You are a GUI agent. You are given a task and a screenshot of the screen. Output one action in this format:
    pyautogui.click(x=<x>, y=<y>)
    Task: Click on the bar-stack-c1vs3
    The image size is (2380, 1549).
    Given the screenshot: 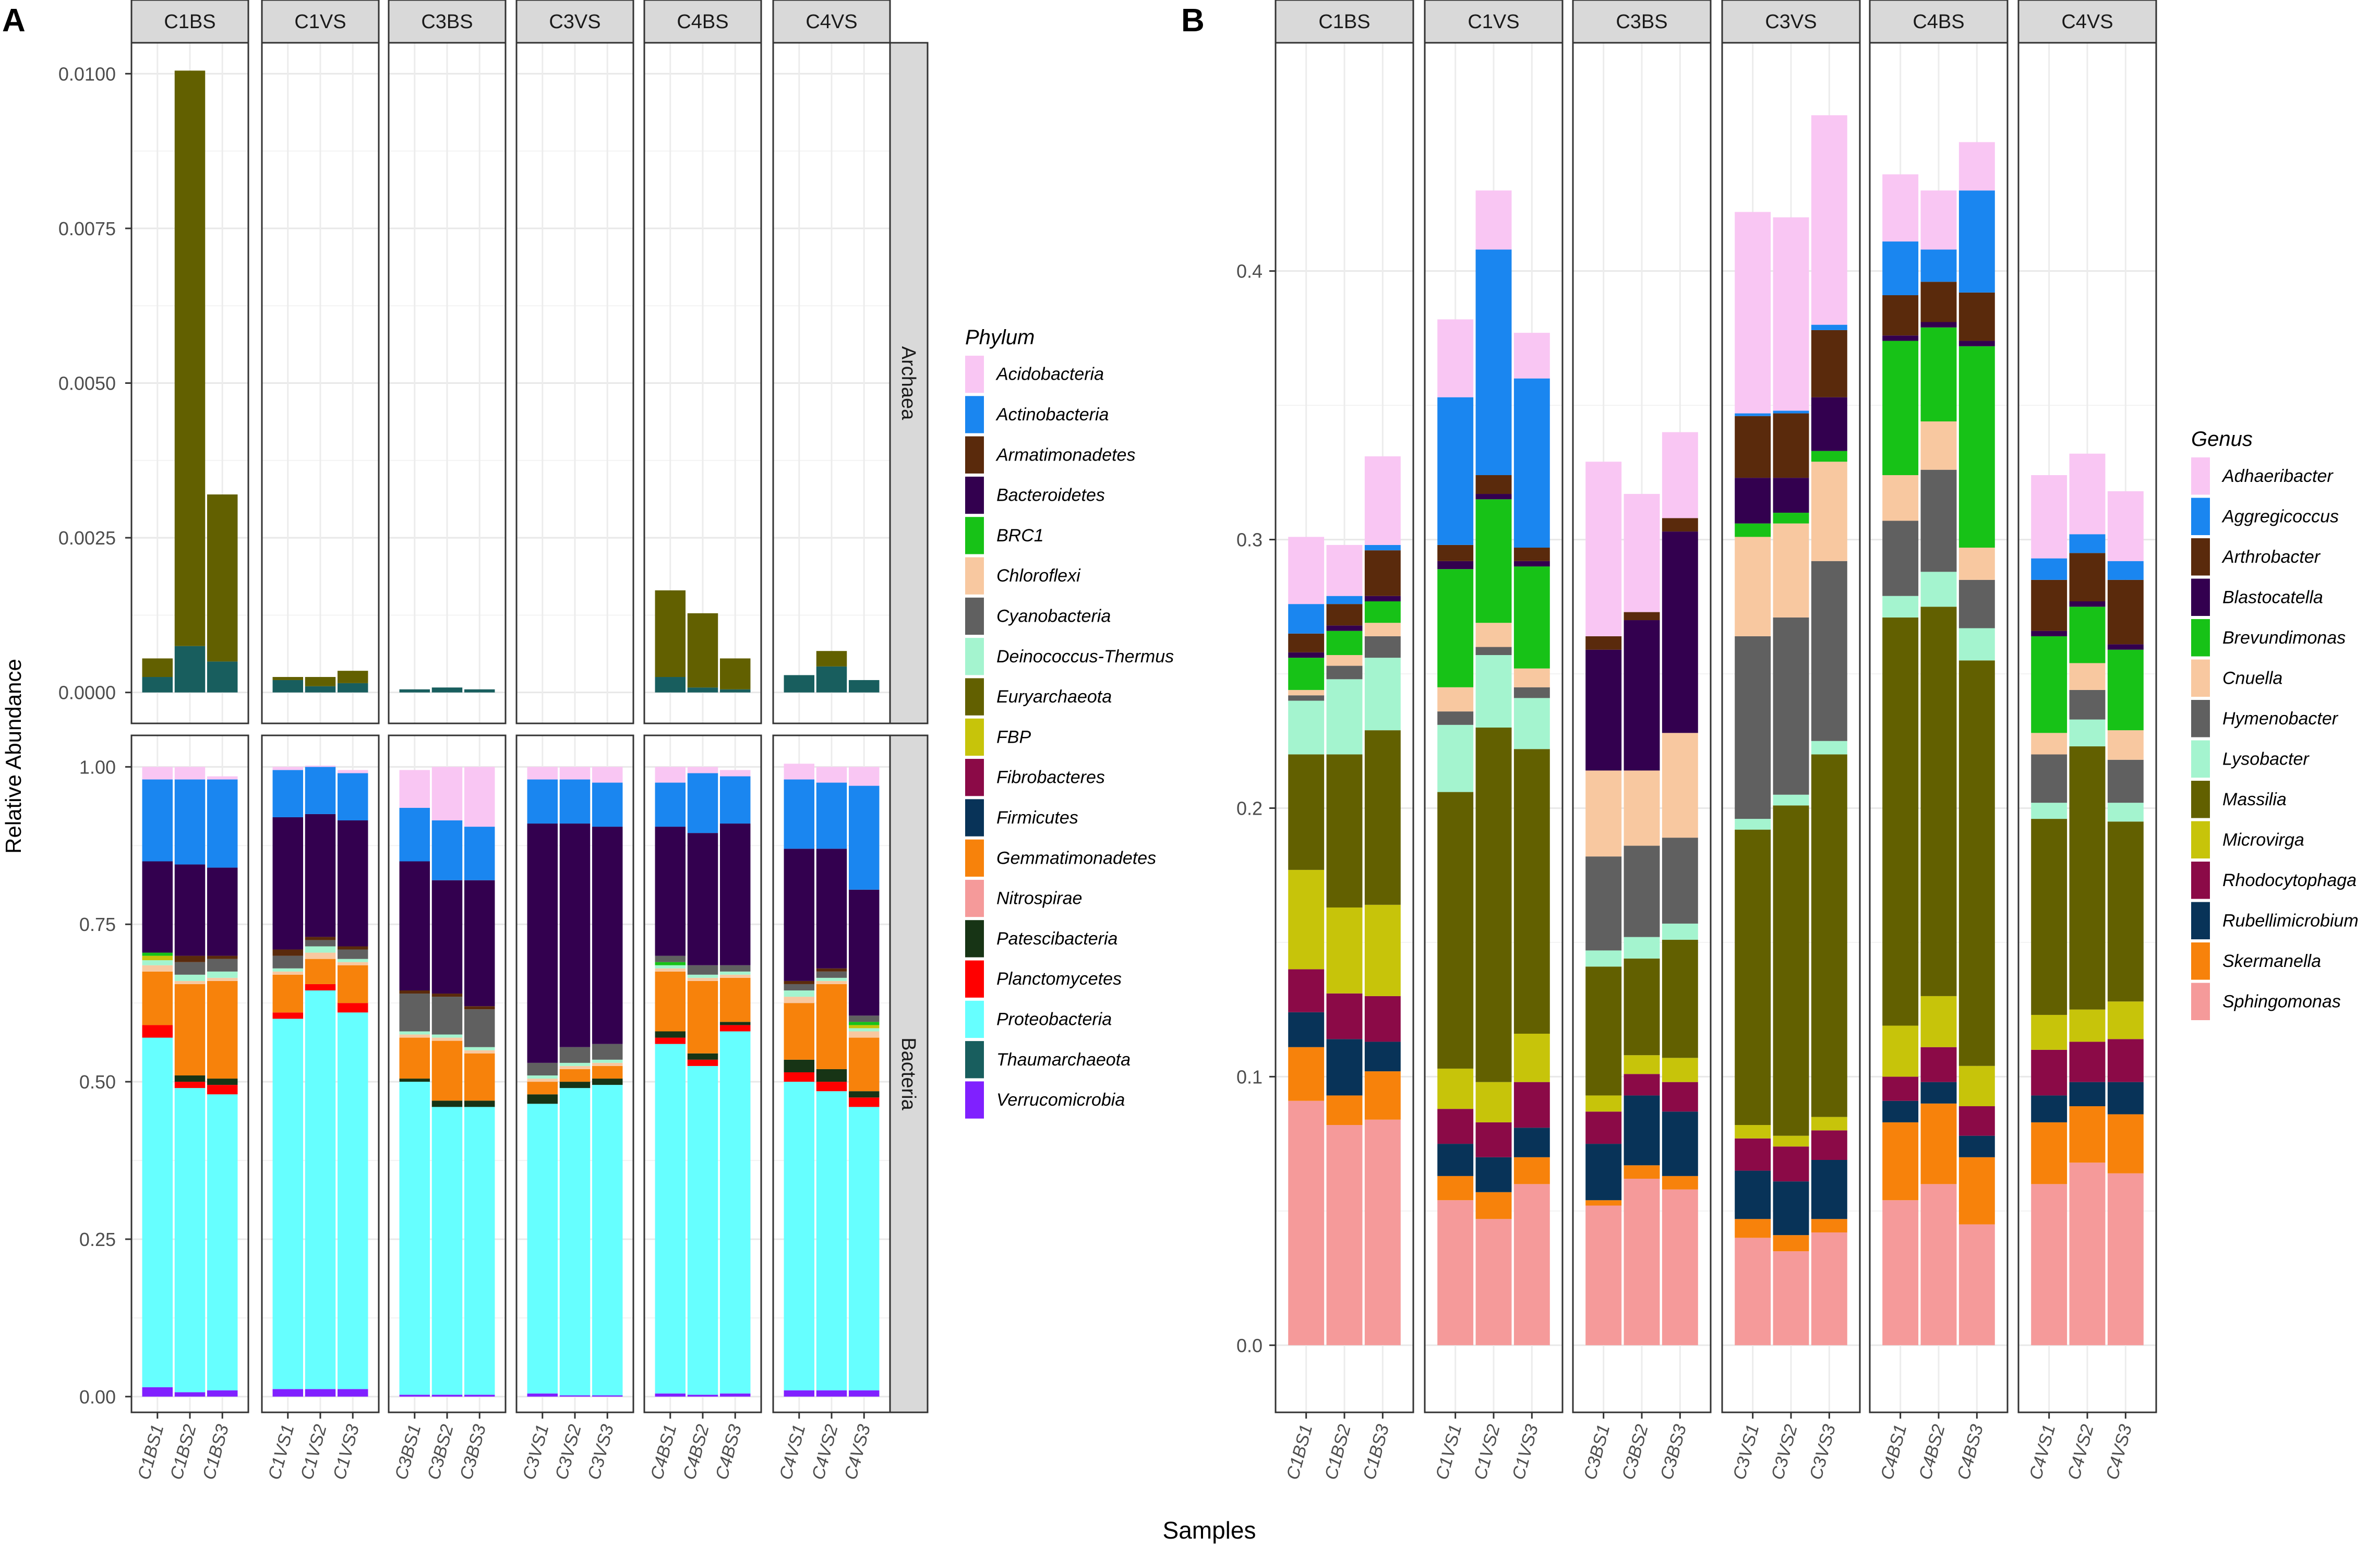 What is the action you would take?
    pyautogui.click(x=1531, y=839)
    